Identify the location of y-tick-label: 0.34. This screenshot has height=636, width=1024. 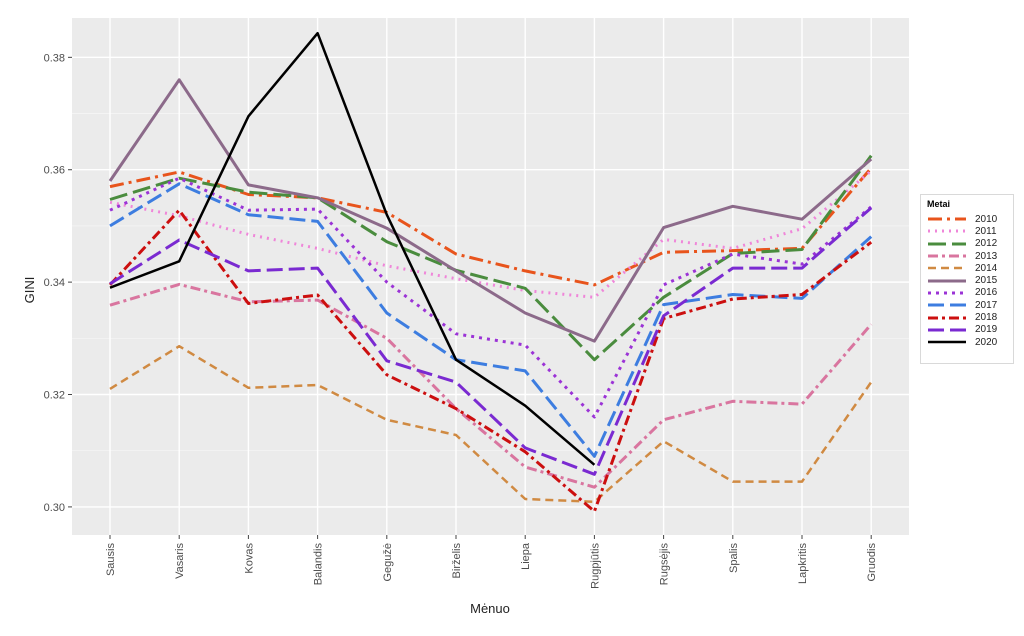
(54, 283).